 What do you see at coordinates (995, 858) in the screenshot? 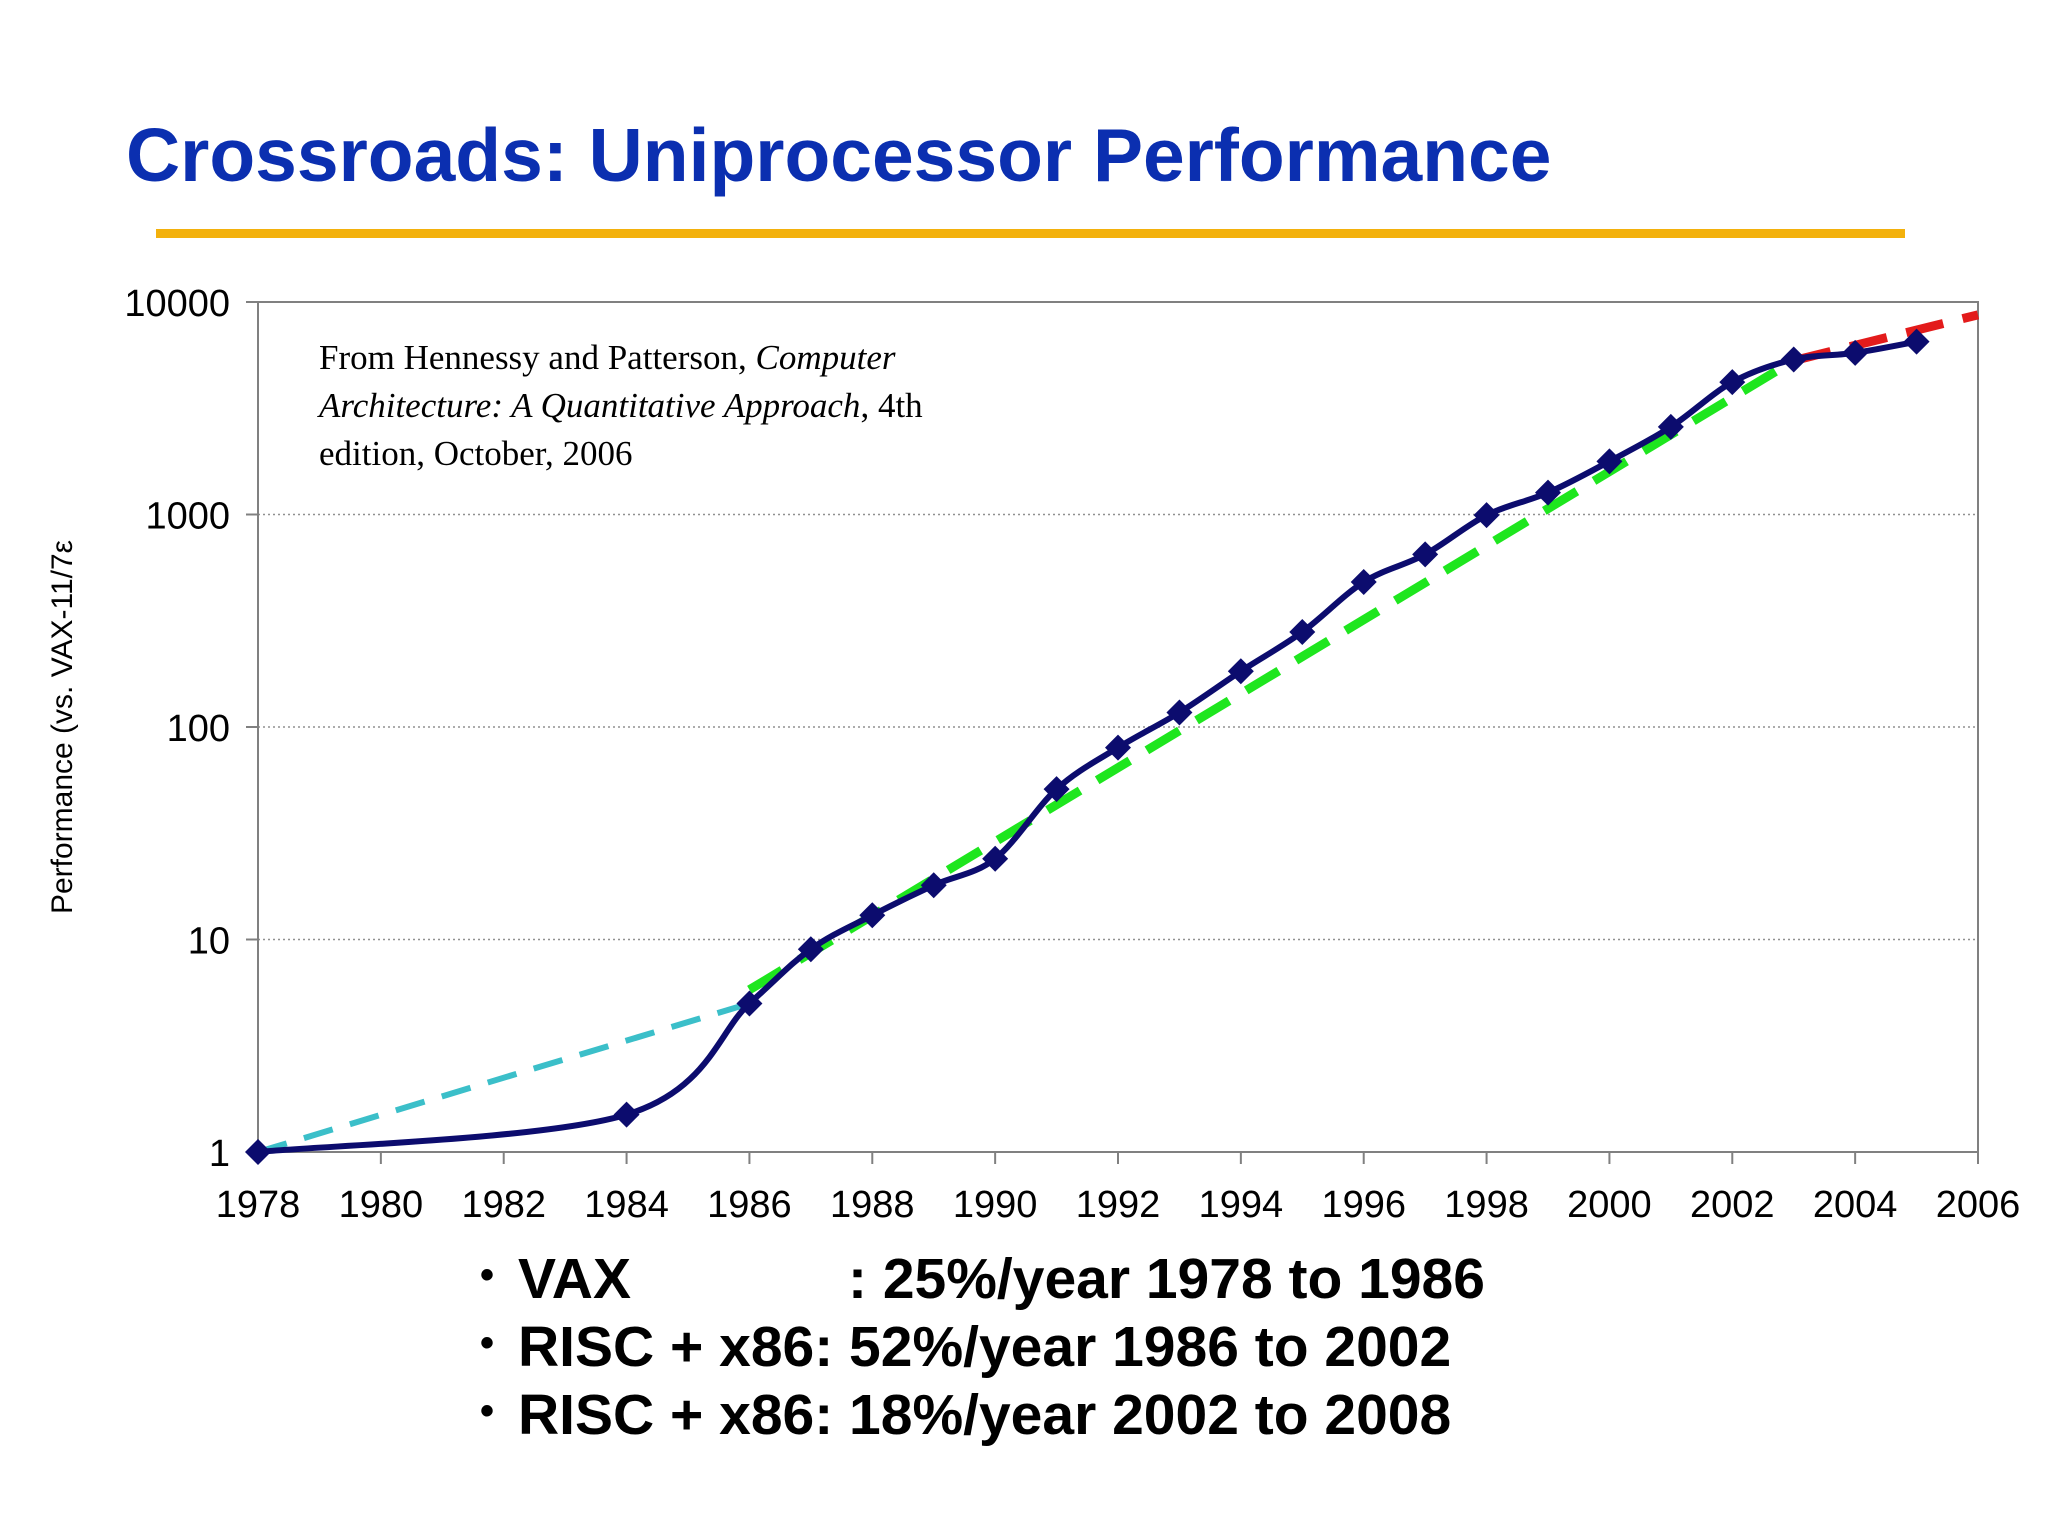
I see `data-point-1990` at bounding box center [995, 858].